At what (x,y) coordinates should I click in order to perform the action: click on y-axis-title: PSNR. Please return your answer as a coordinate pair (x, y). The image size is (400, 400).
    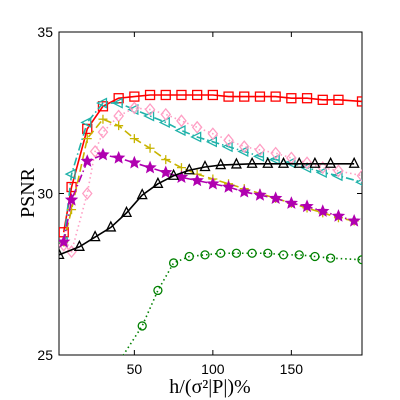
    Looking at the image, I should click on (28, 192).